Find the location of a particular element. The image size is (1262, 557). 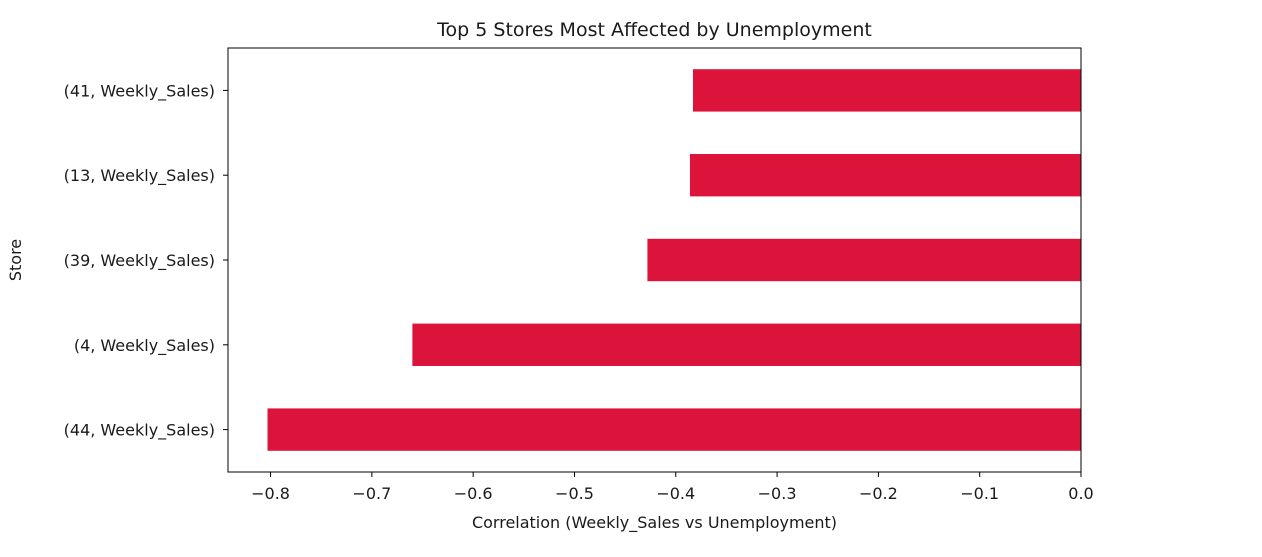

x-tick-label: 0.0 is located at coordinates (1080, 493).